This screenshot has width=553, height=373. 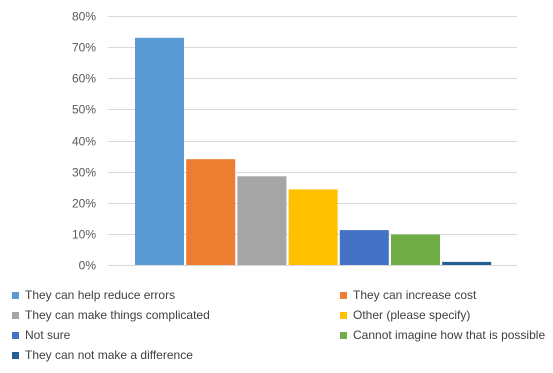 I want to click on legend-item: They can increase cost, so click(x=408, y=295).